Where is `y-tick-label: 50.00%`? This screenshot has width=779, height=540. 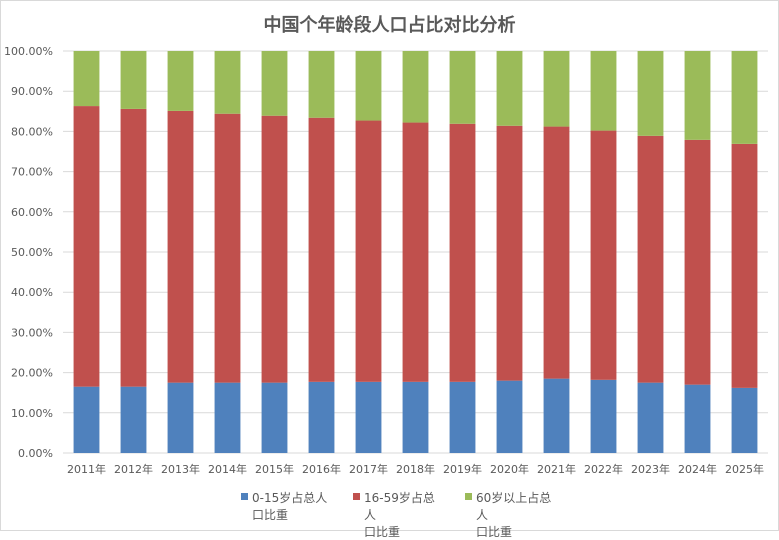
y-tick-label: 50.00% is located at coordinates (32, 252).